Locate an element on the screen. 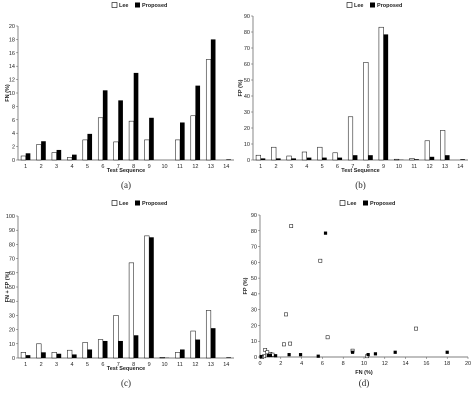 The image size is (474, 400). y-tick-label: 18 is located at coordinates (12, 40).